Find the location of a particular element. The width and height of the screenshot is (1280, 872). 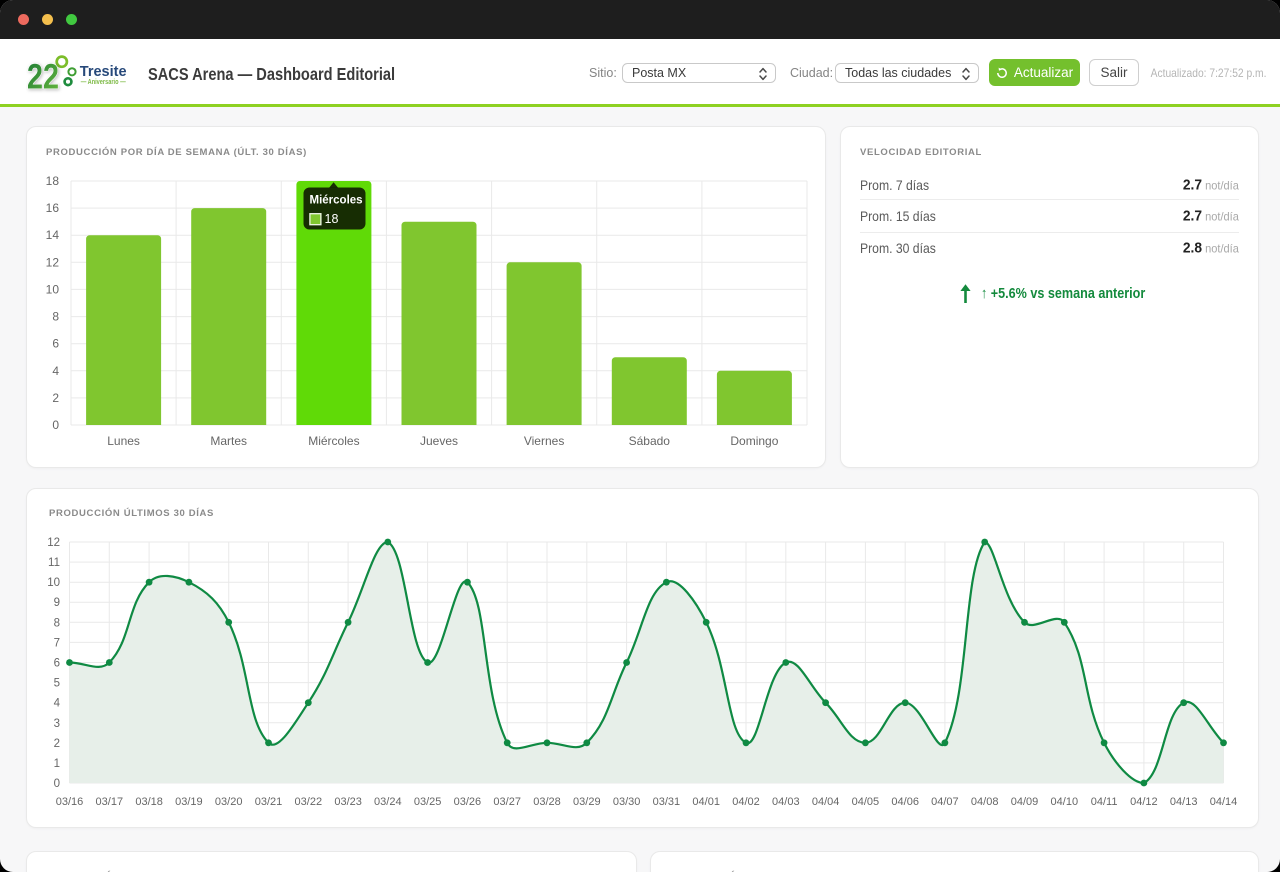

svg-text: 04/07 is located at coordinates (945, 802).